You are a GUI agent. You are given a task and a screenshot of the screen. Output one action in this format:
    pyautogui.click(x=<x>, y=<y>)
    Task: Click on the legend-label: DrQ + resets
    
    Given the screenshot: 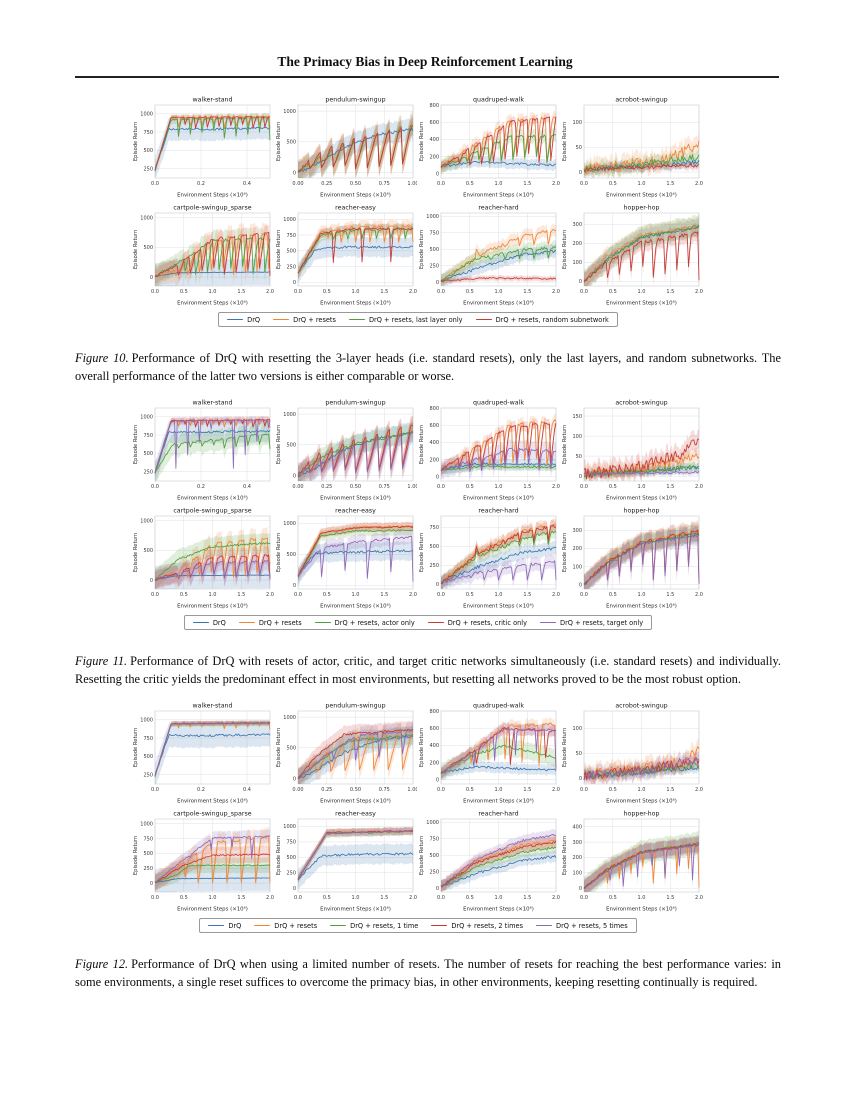 What is the action you would take?
    pyautogui.click(x=314, y=319)
    